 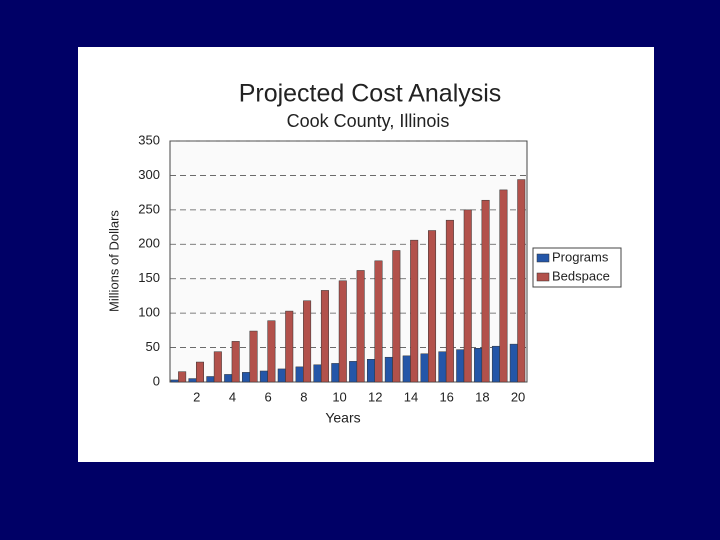 What do you see at coordinates (368, 121) in the screenshot?
I see `chart-subtitle: Cook County, Illinois` at bounding box center [368, 121].